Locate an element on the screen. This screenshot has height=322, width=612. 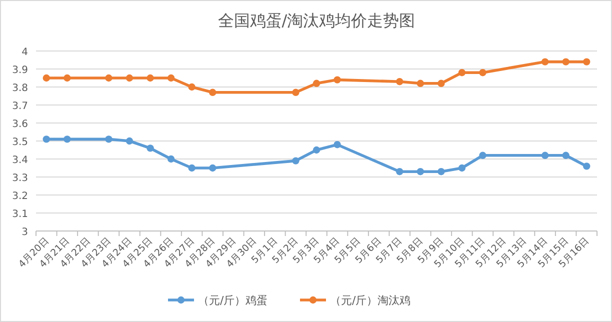
legend-label: （元/斤）淘汰鸡 is located at coordinates (370, 300).